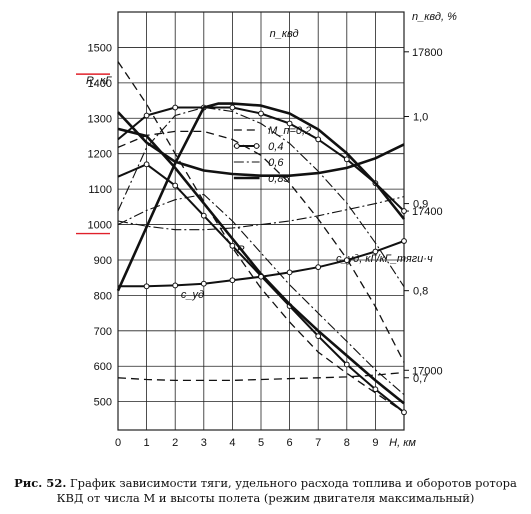  What do you see at coordinates (402, 443) in the screenshot?
I see `x-axis-label: H, км` at bounding box center [402, 443].